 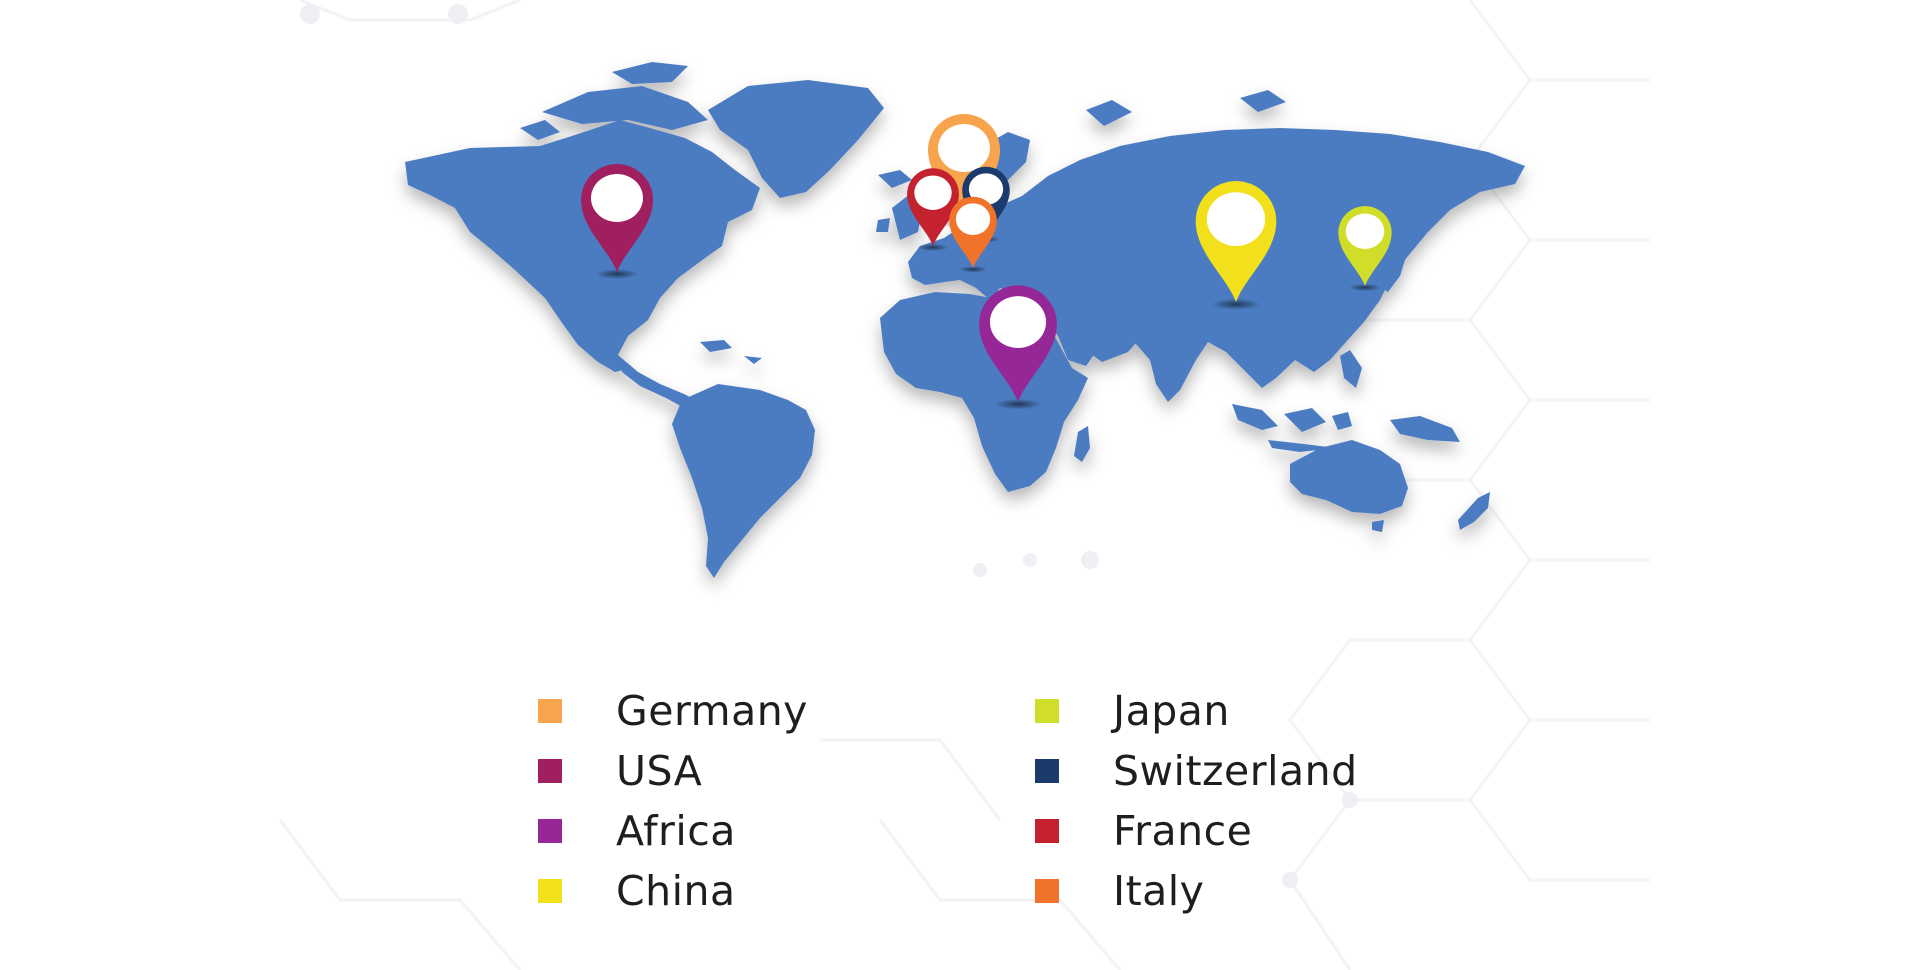 I want to click on africa-pin-icon, so click(x=1018, y=347).